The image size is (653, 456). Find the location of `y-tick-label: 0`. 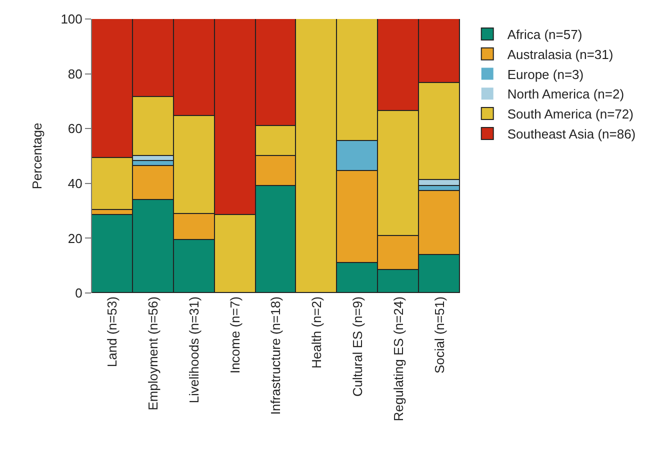

y-tick-label: 0 is located at coordinates (78, 293).